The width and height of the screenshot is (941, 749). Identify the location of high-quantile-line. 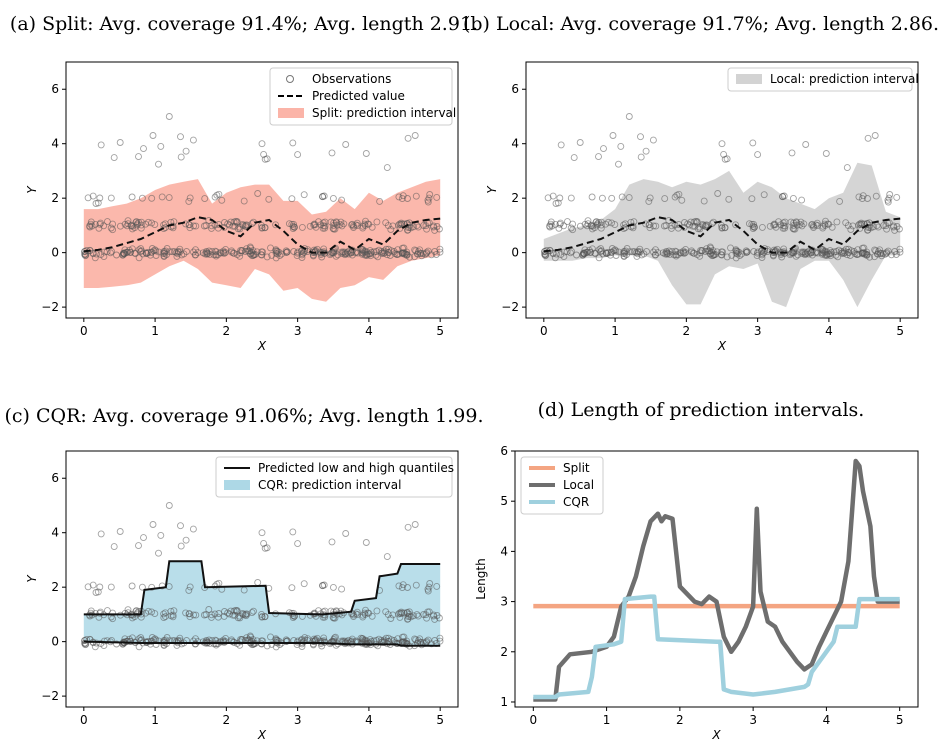
(262, 588).